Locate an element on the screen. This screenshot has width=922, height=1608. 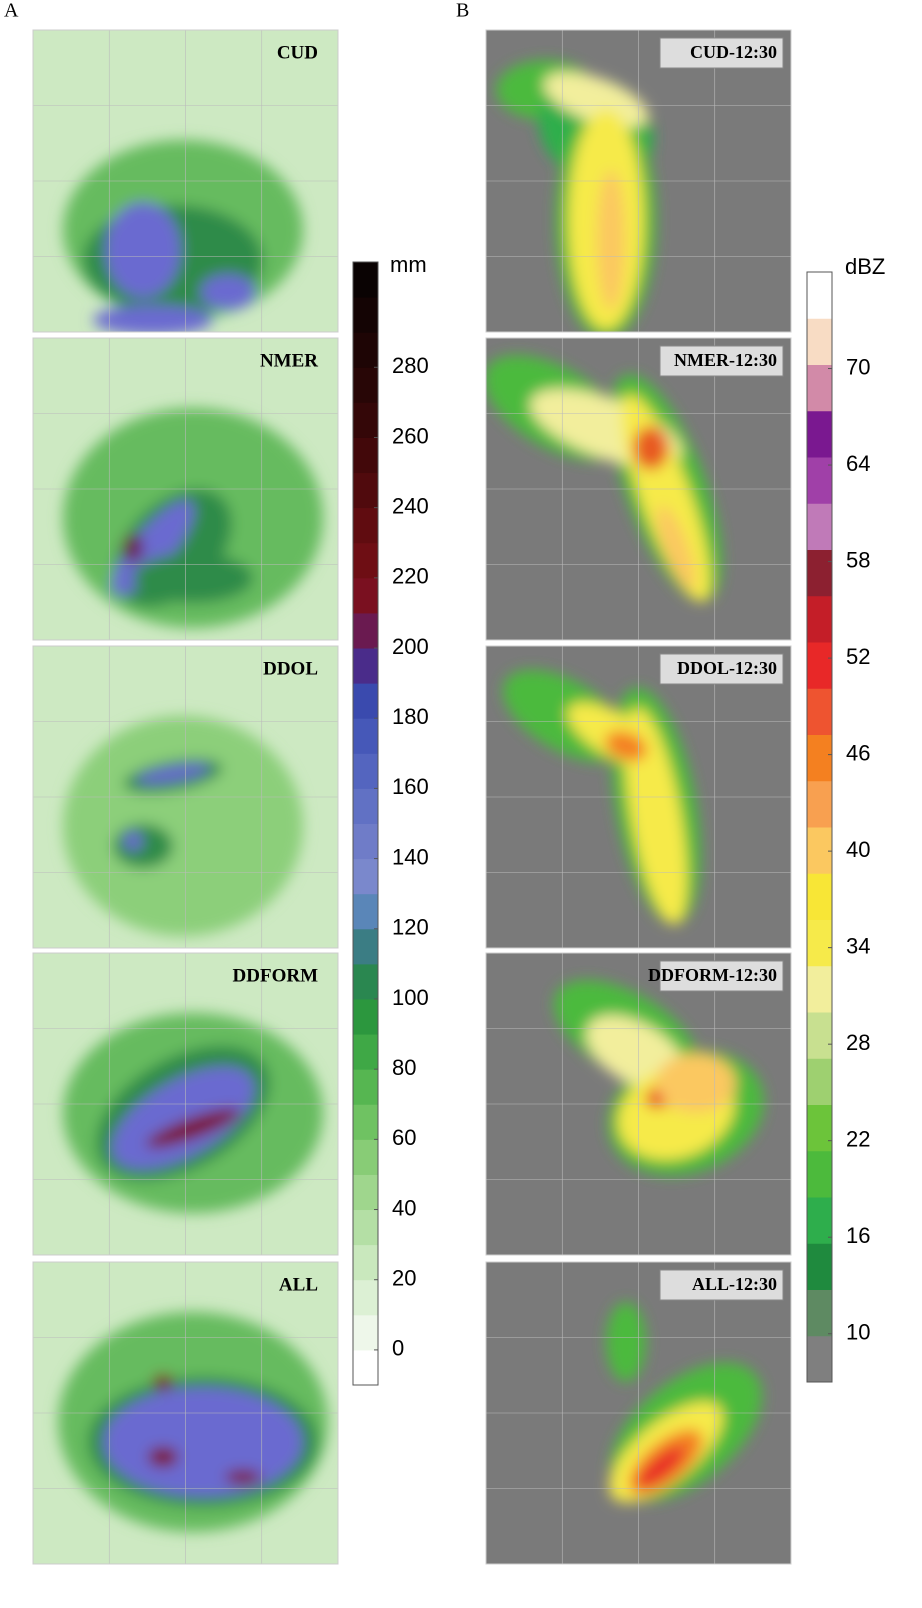
colorbar-tick-label: 240 is located at coordinates (410, 505).